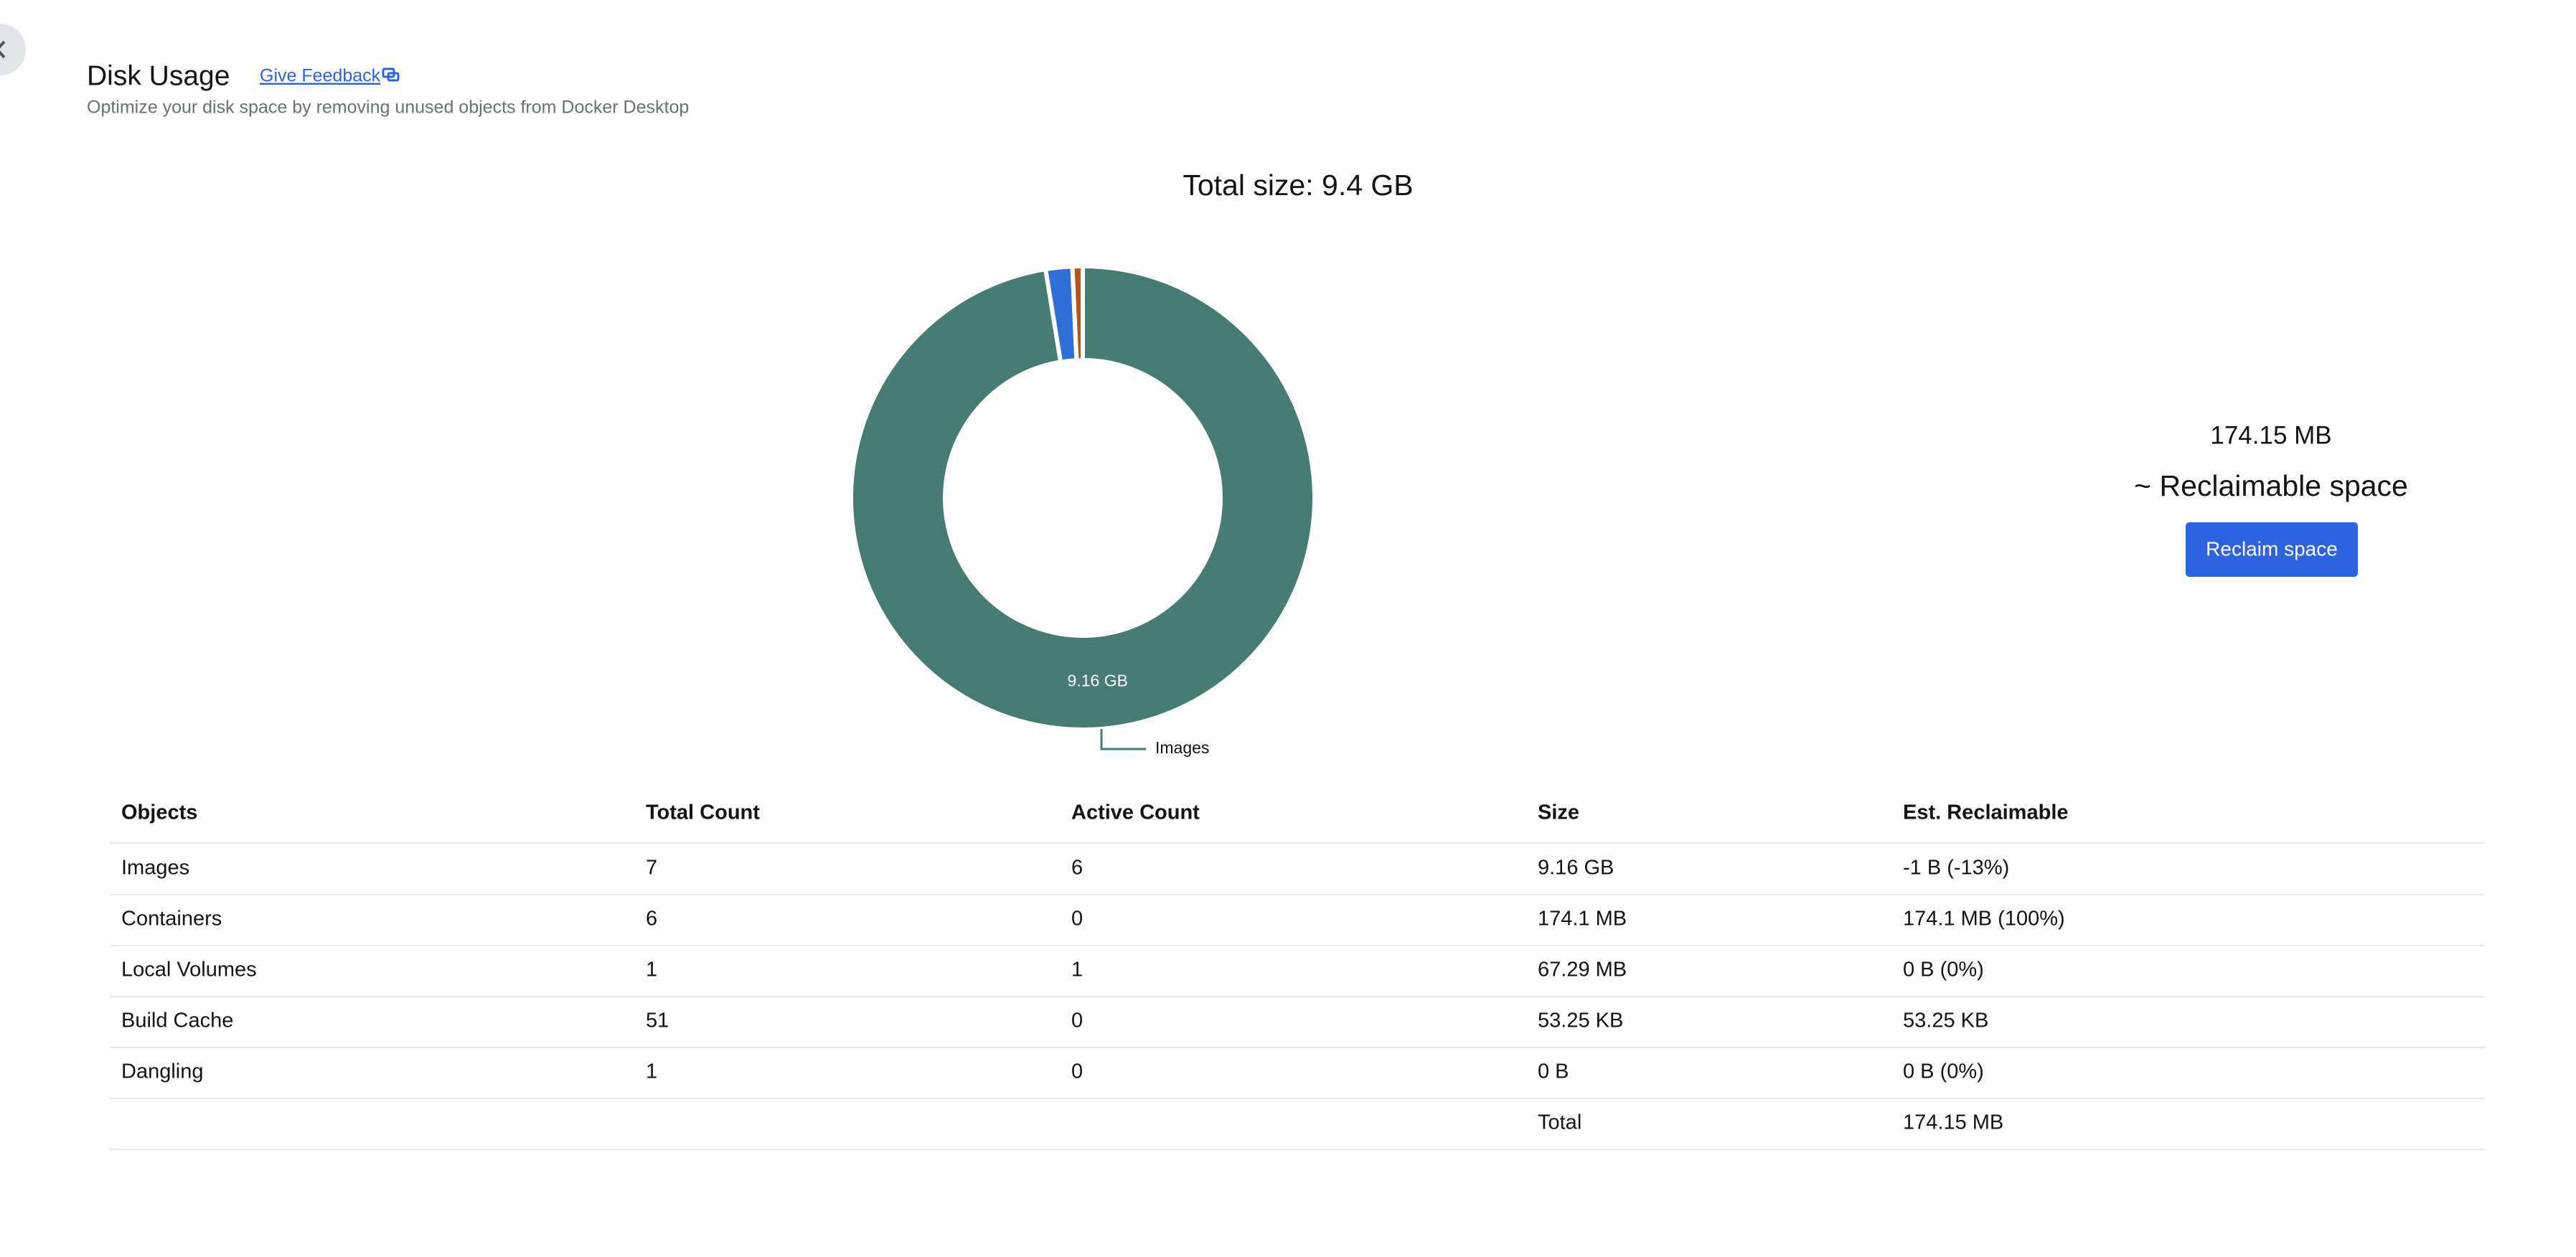 Image resolution: width=2576 pixels, height=1257 pixels. What do you see at coordinates (158, 76) in the screenshot?
I see `page-title: Disk Usage` at bounding box center [158, 76].